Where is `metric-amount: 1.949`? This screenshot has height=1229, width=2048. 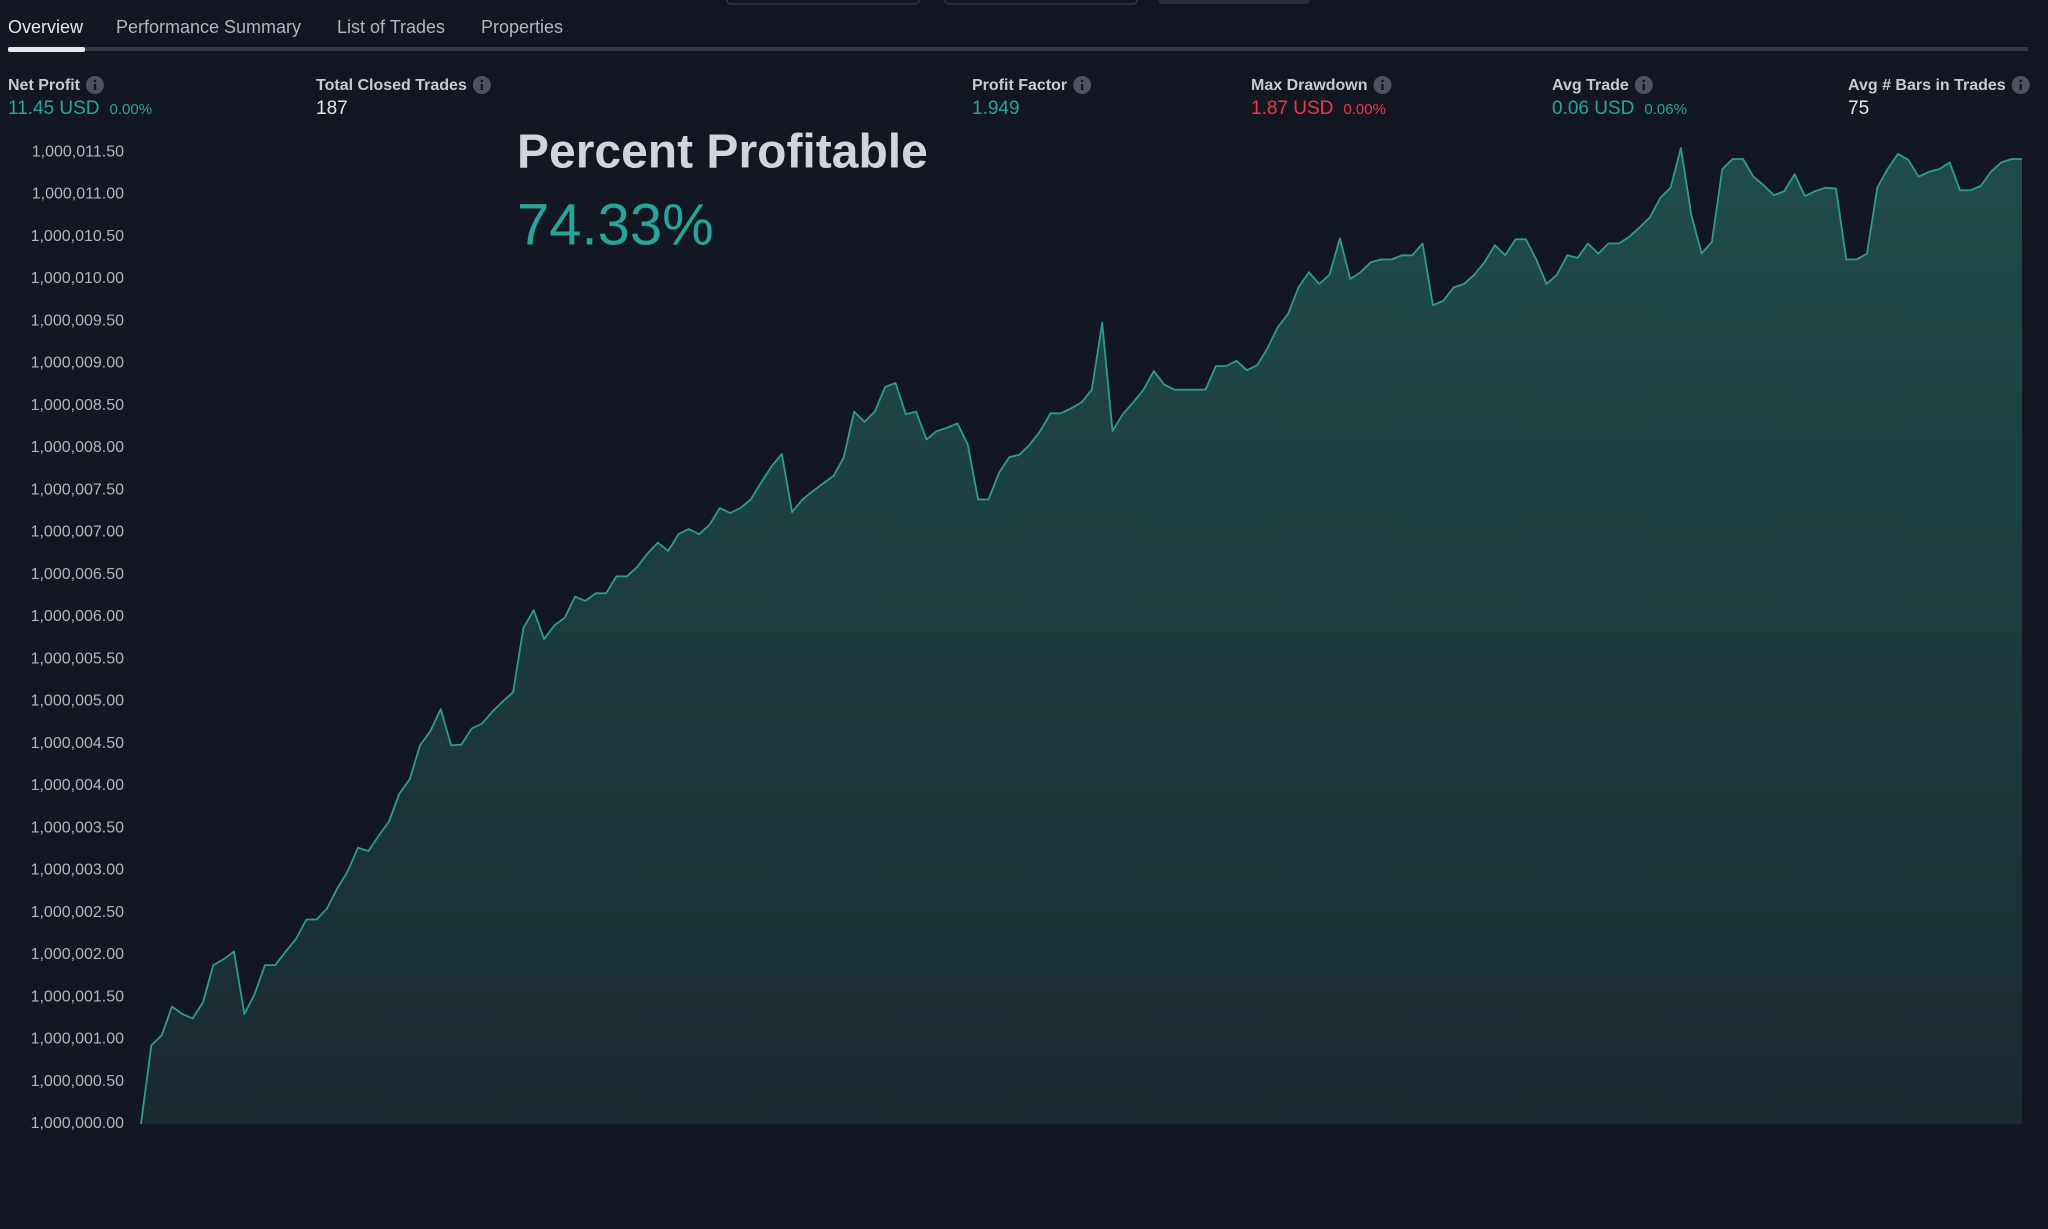 metric-amount: 1.949 is located at coordinates (996, 108).